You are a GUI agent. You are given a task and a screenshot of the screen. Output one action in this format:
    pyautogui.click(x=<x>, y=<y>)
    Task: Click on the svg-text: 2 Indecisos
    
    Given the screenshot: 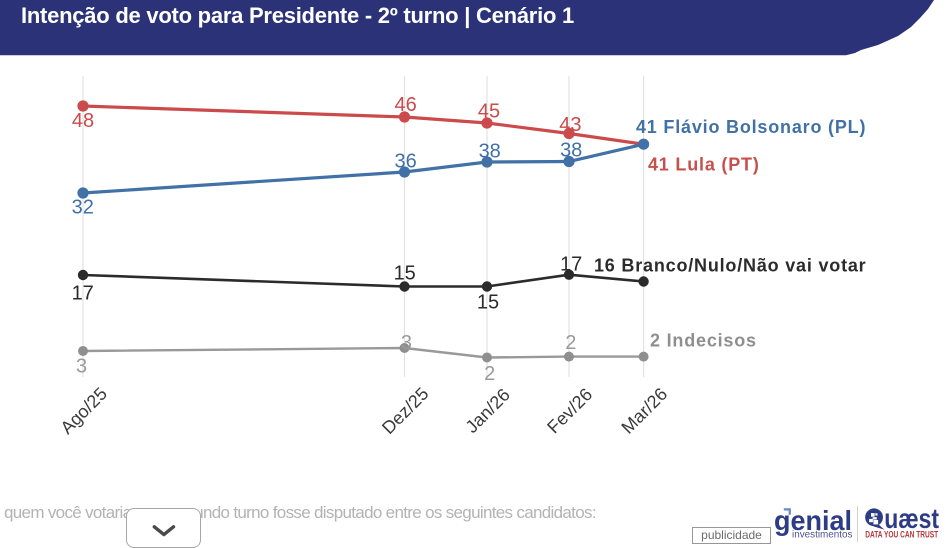 What is the action you would take?
    pyautogui.click(x=703, y=341)
    